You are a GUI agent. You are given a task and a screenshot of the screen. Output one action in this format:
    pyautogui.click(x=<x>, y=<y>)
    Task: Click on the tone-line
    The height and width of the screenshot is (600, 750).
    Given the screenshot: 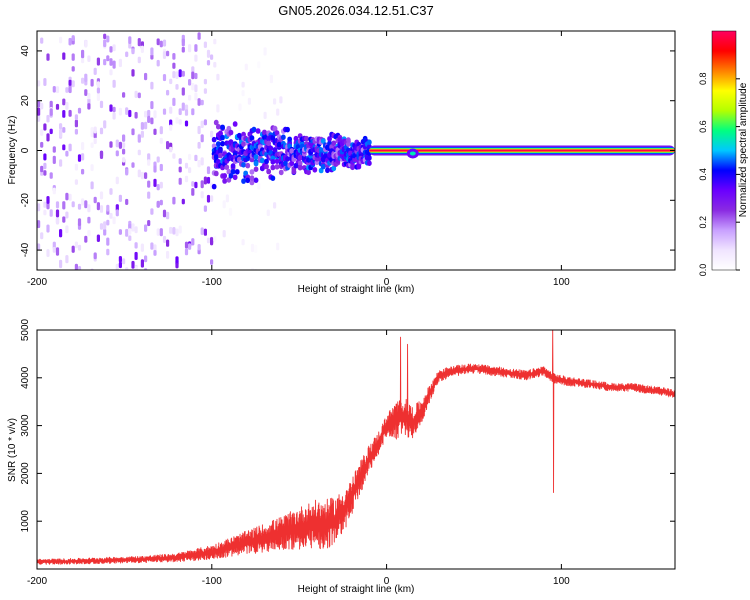 What is the action you would take?
    pyautogui.click(x=522, y=150)
    